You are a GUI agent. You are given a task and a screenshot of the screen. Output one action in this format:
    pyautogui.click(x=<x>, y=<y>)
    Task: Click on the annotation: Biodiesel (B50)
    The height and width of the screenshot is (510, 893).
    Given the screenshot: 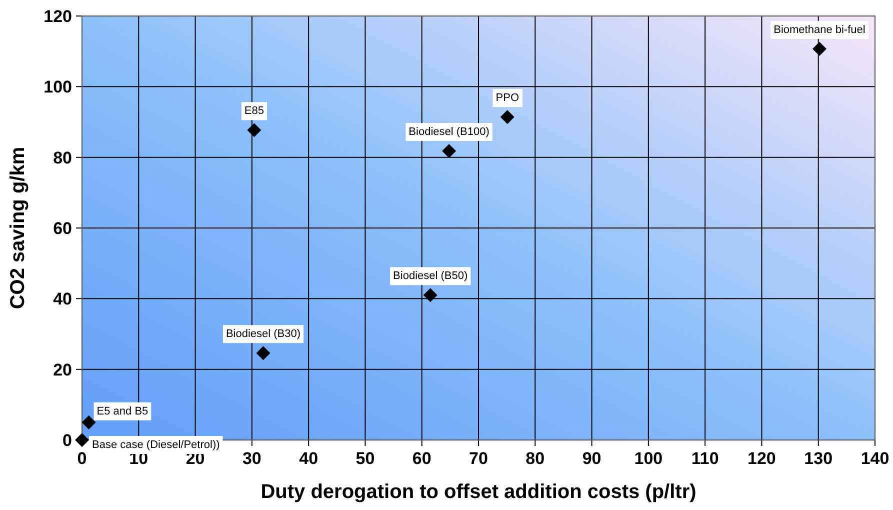 What is the action you would take?
    pyautogui.click(x=430, y=276)
    